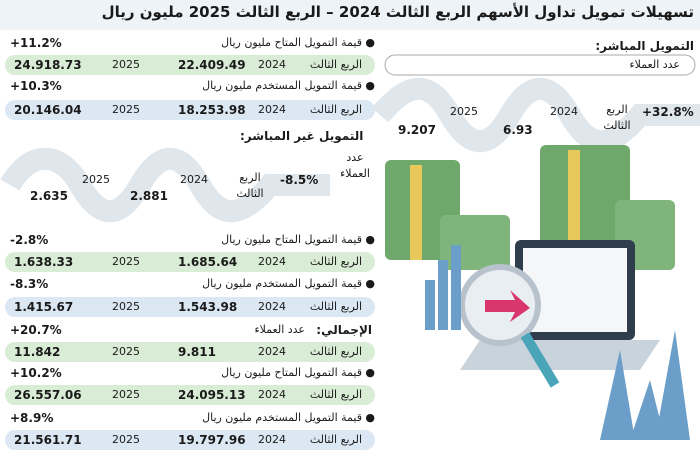 Image resolution: width=700 pixels, height=450 pixels. I want to click on wave-change: +32.8%, so click(668, 112).